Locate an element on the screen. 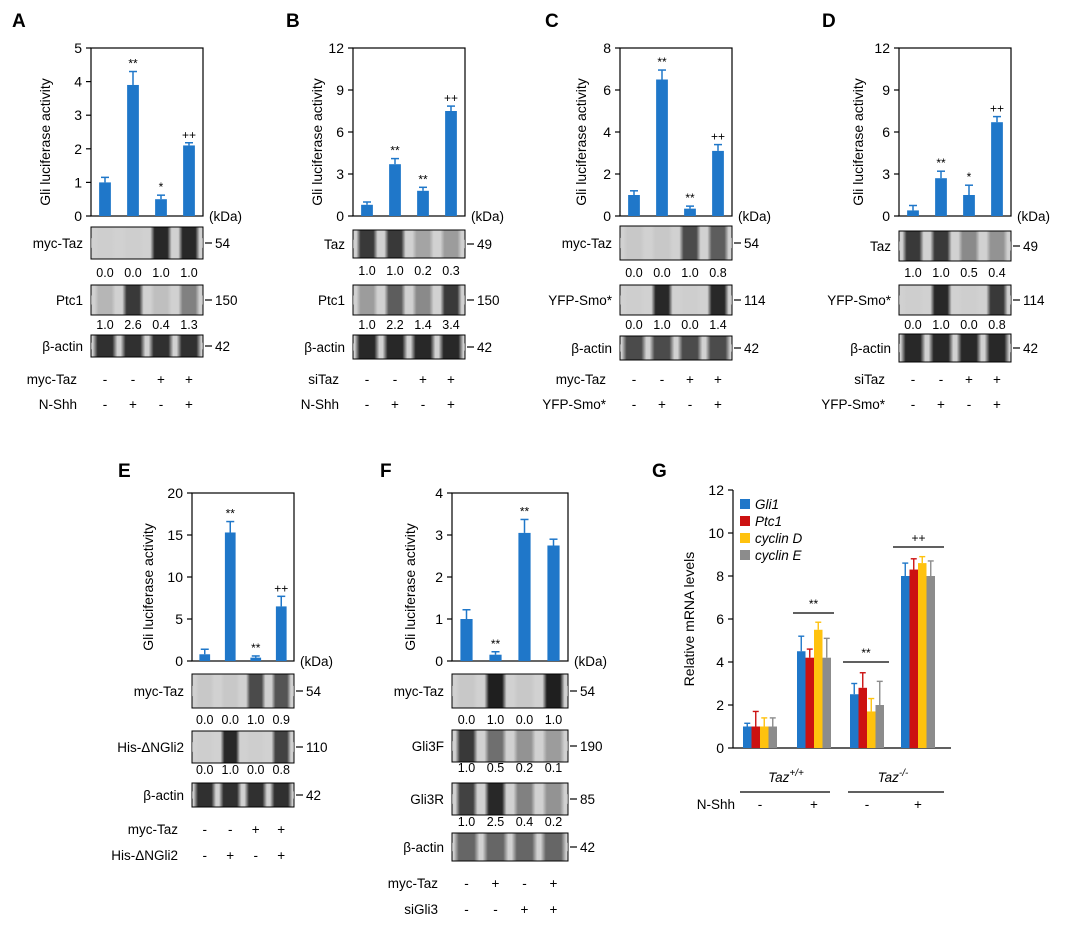 This screenshot has height=932, width=1072. genotype-base: Taz is located at coordinates (889, 777).